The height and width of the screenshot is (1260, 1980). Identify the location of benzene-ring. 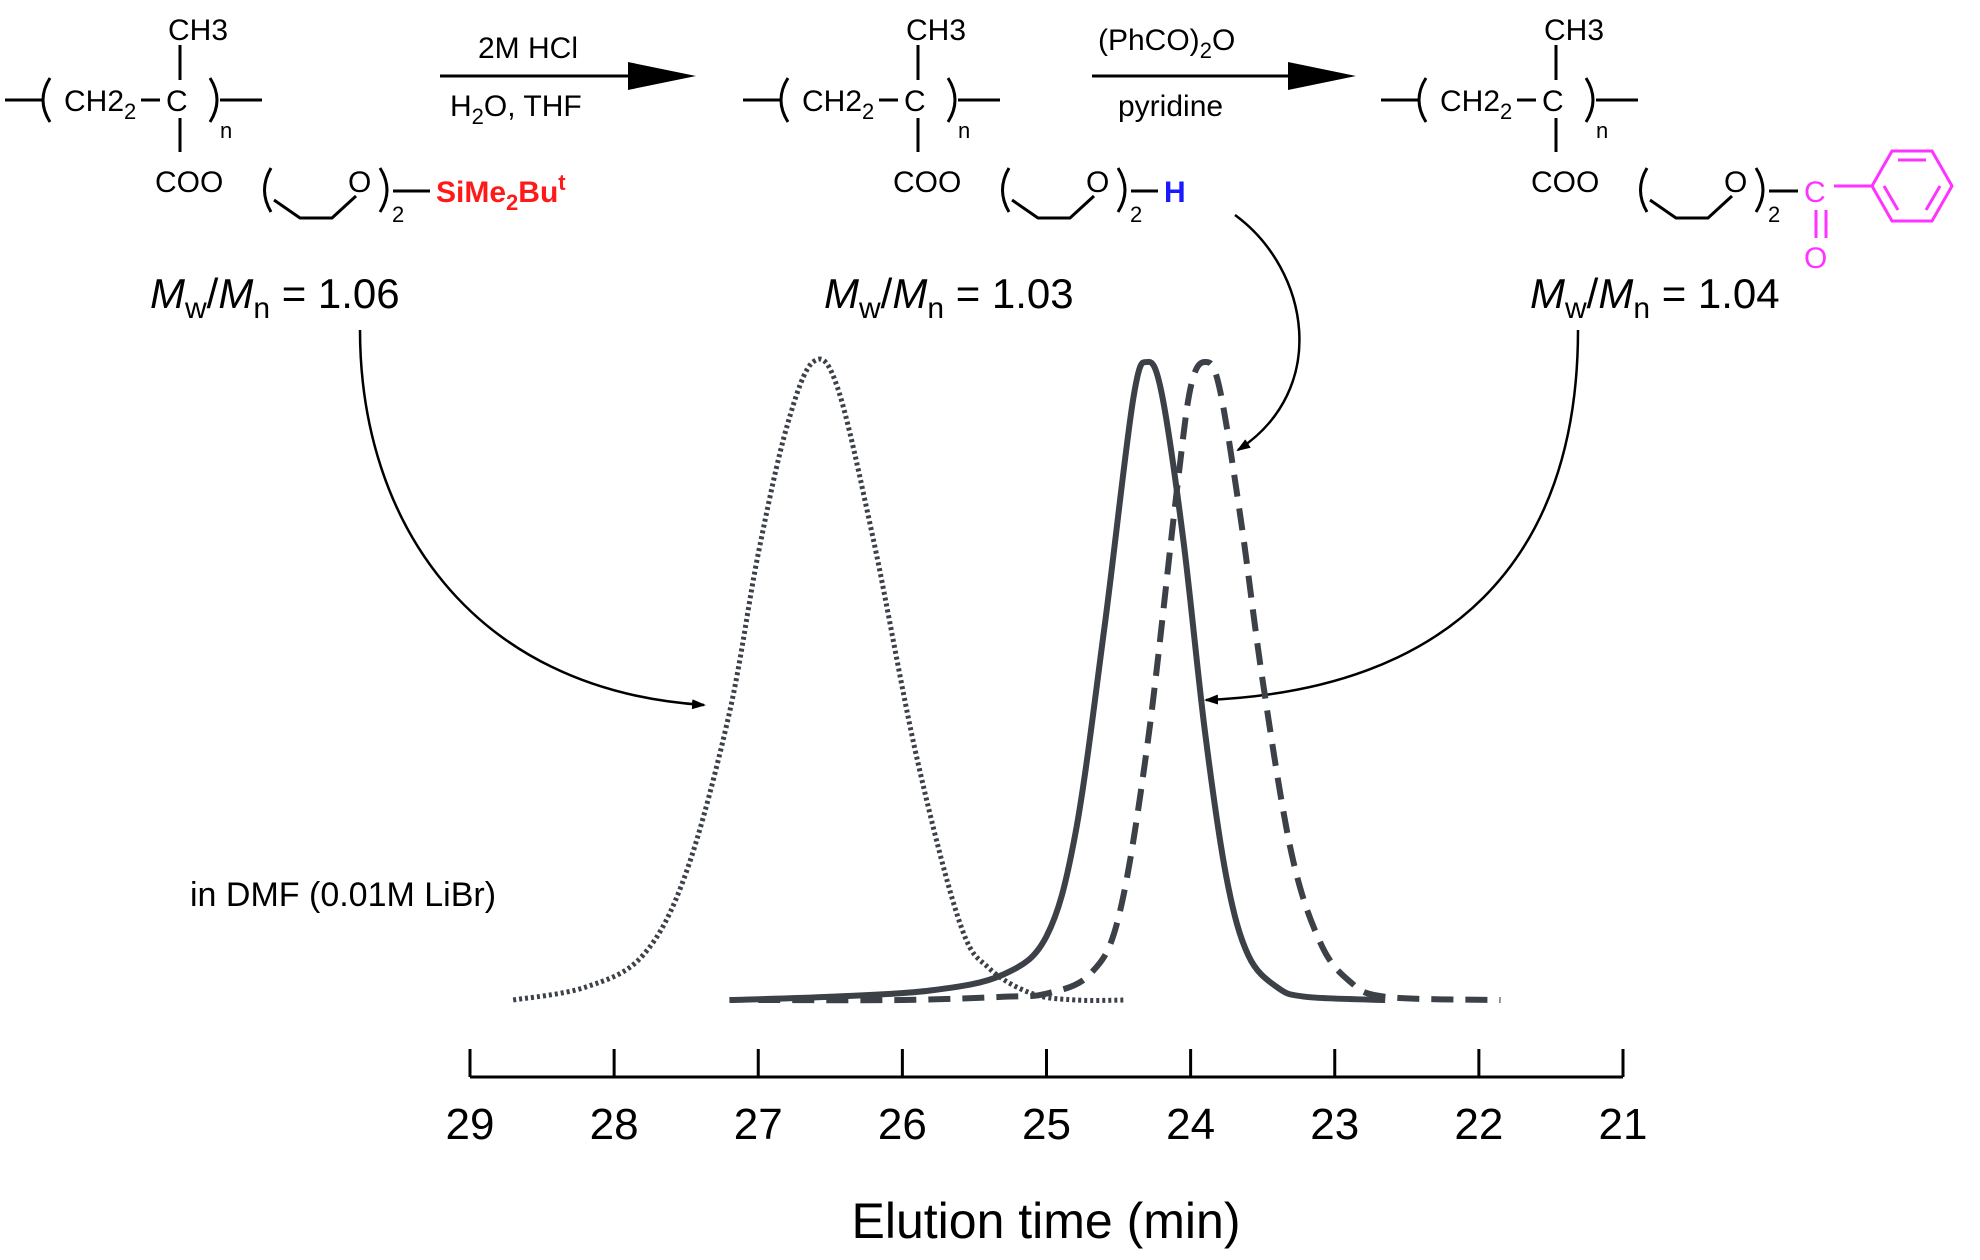
(1912, 186).